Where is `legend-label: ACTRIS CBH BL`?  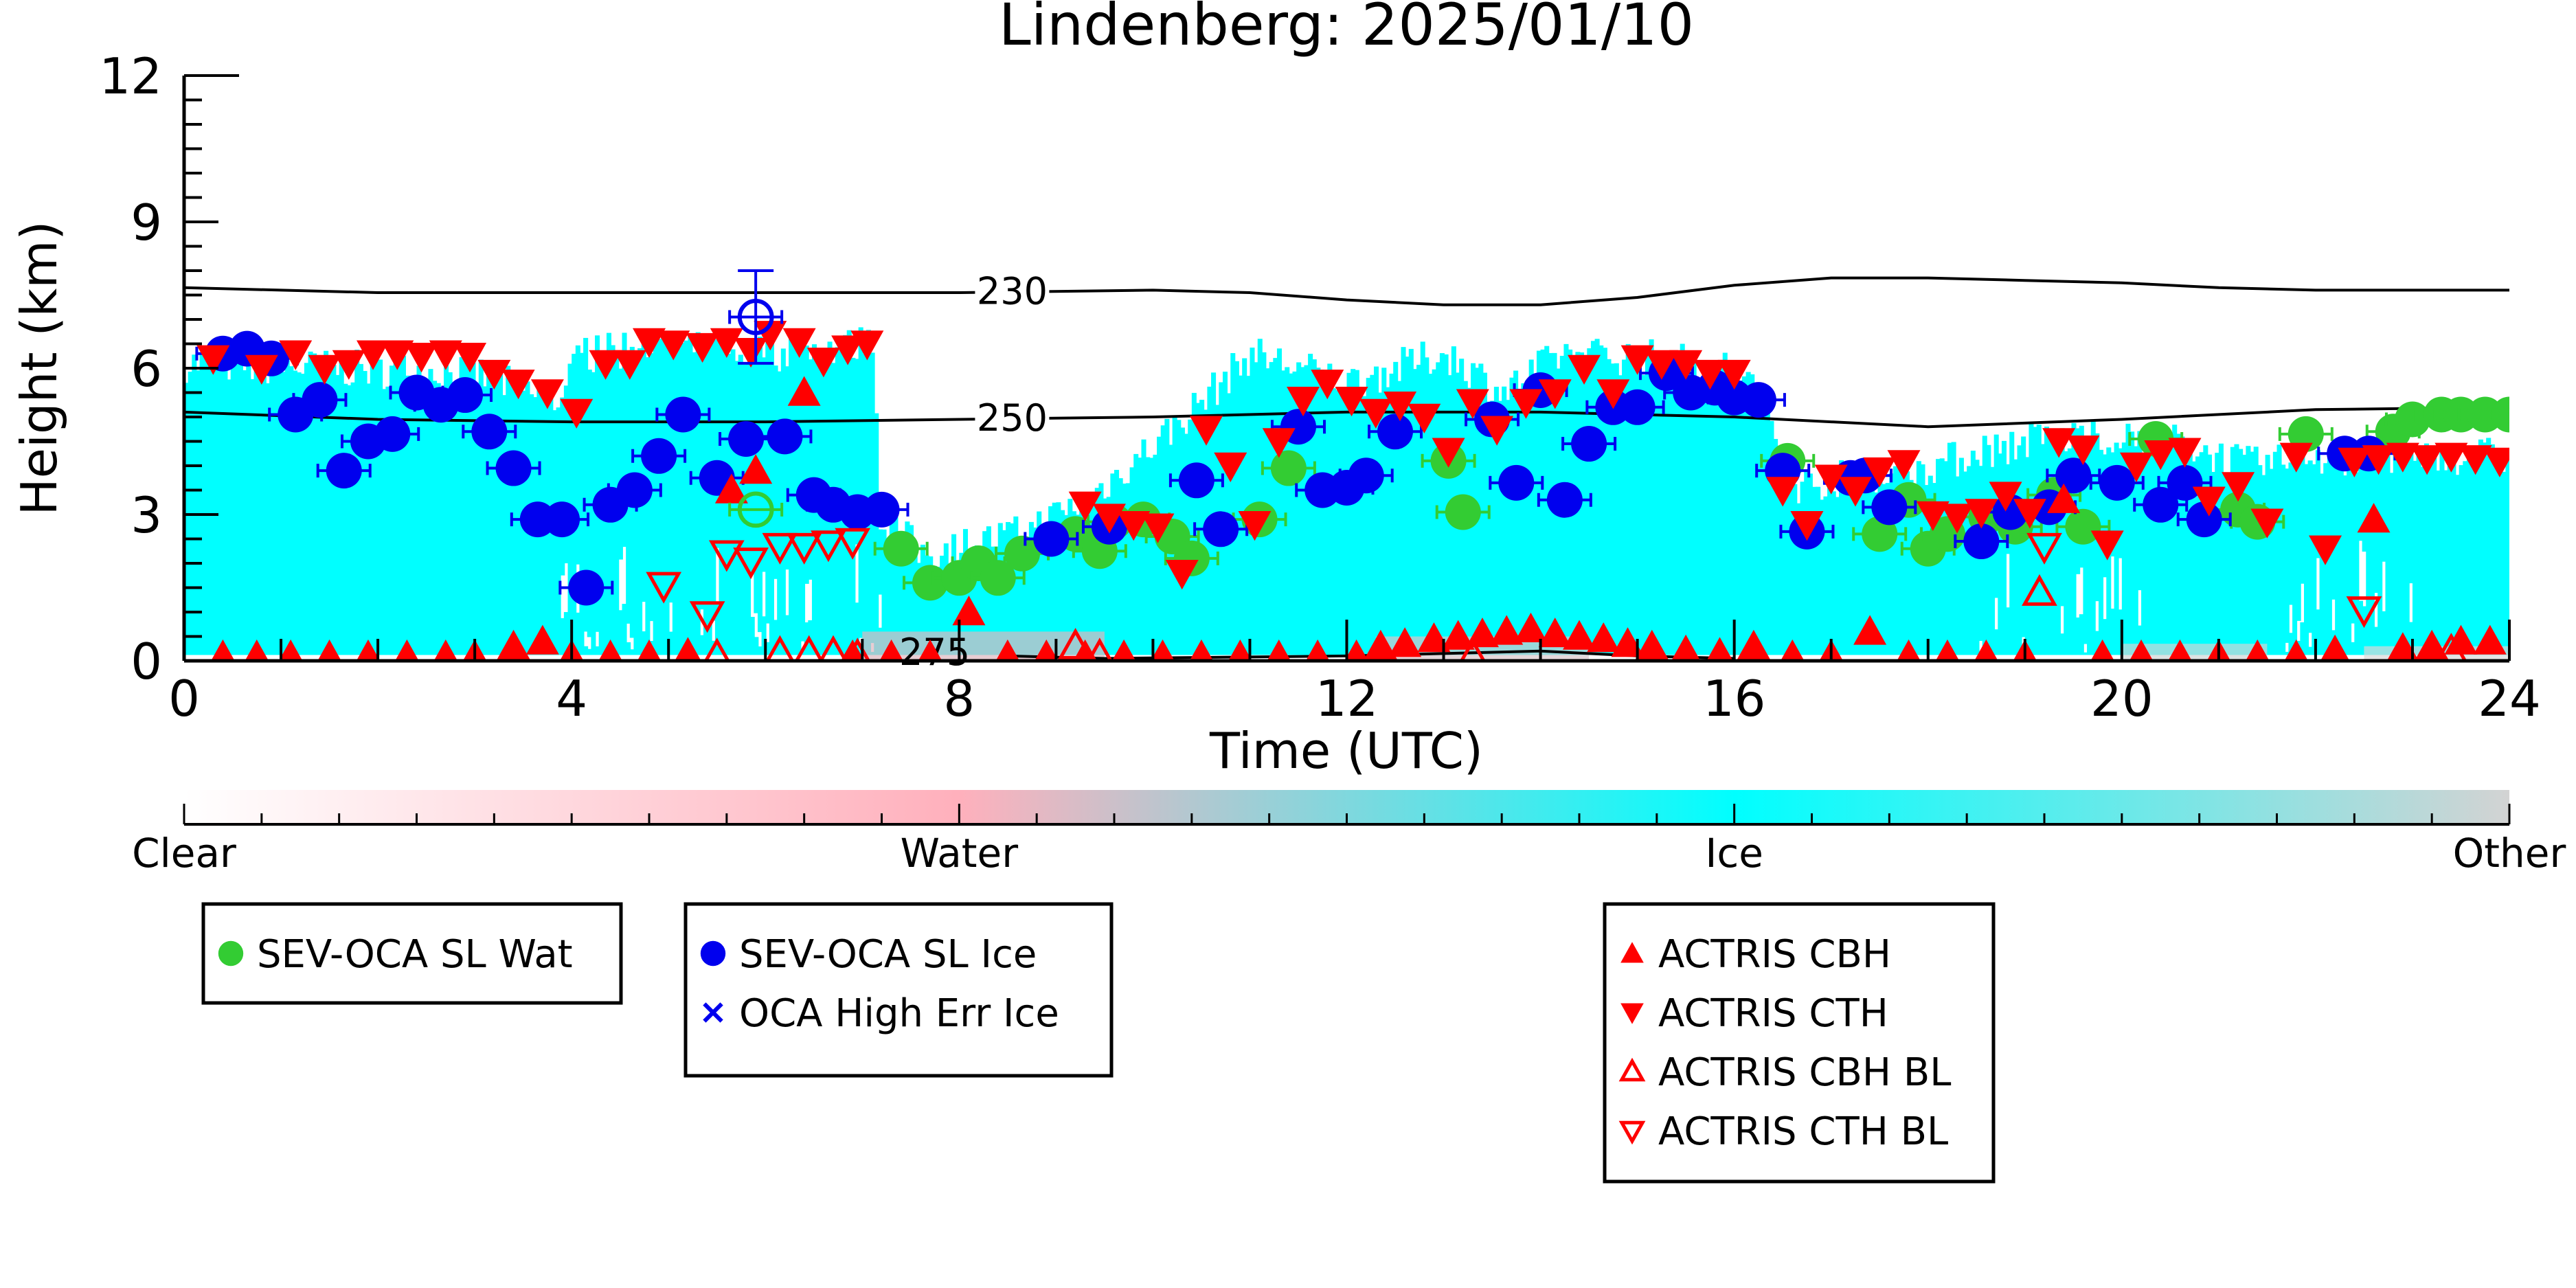
legend-label: ACTRIS CBH BL is located at coordinates (1804, 1072).